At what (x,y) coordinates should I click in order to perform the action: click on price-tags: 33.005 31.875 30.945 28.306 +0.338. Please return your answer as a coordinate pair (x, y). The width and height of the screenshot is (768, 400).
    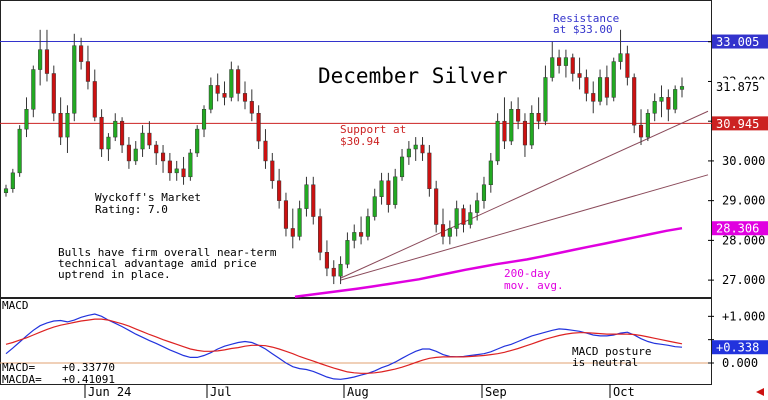
    Looking at the image, I should click on (740, 194).